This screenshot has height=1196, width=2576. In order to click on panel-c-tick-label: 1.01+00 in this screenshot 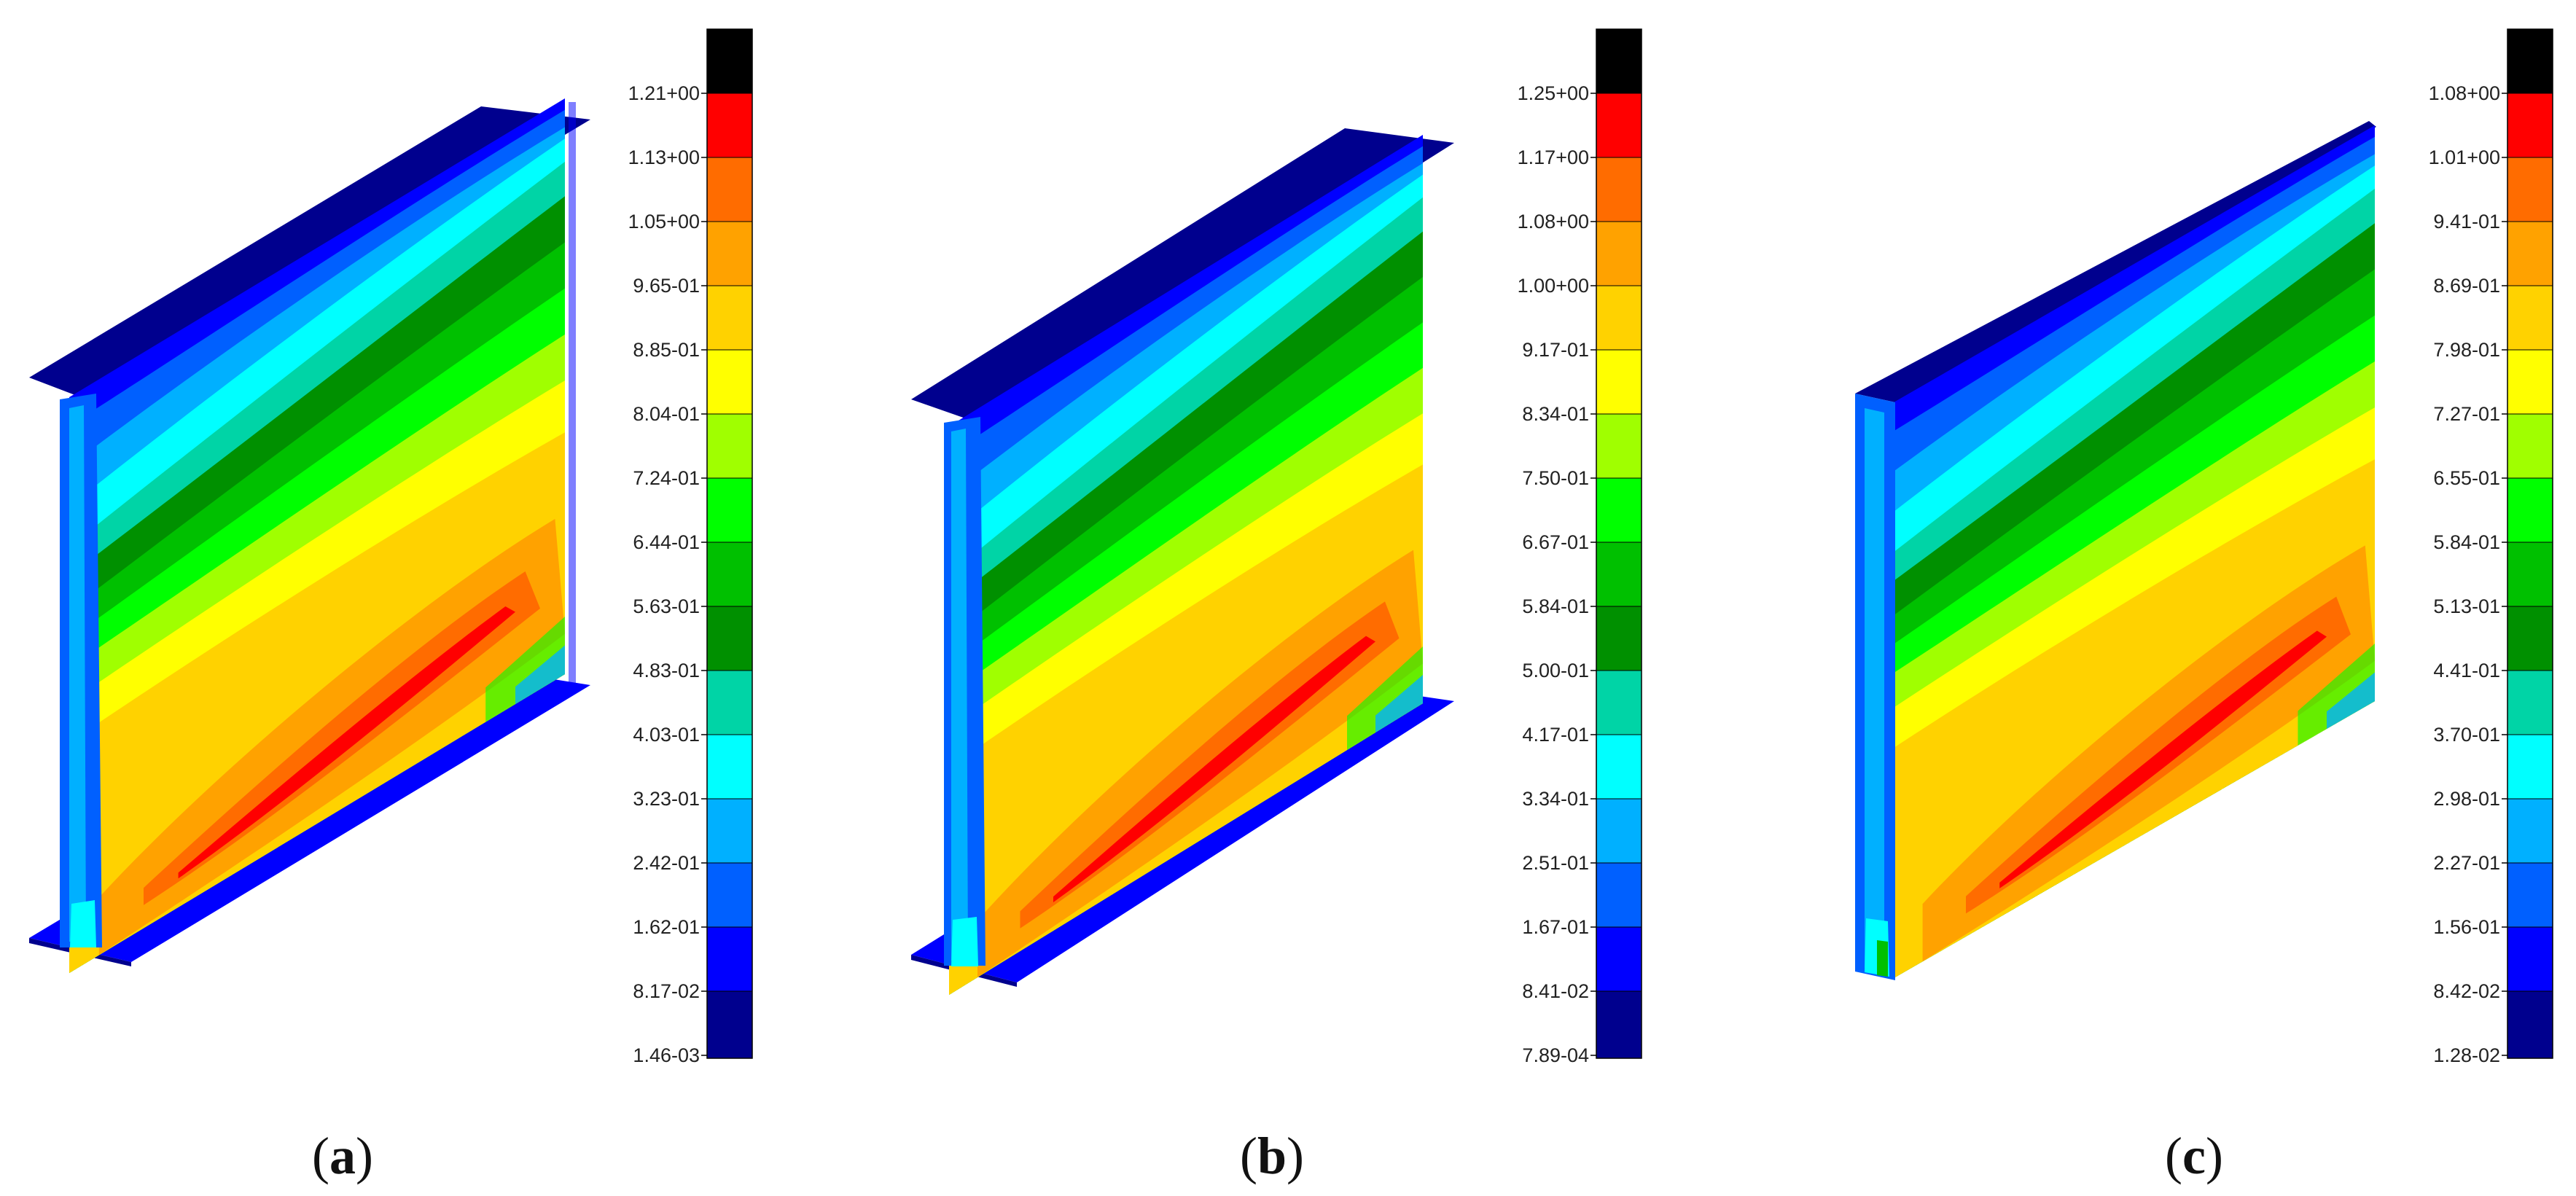, I will do `click(2464, 157)`.